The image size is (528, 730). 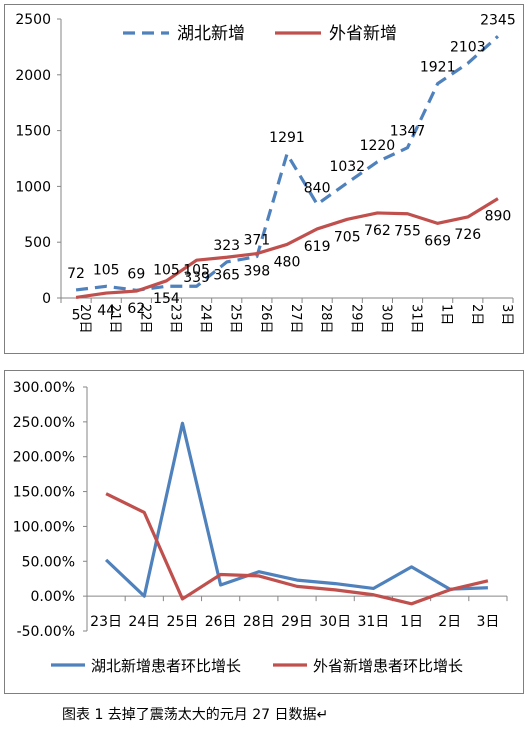 I want to click on data-label-other-provinces: 705, so click(x=347, y=237).